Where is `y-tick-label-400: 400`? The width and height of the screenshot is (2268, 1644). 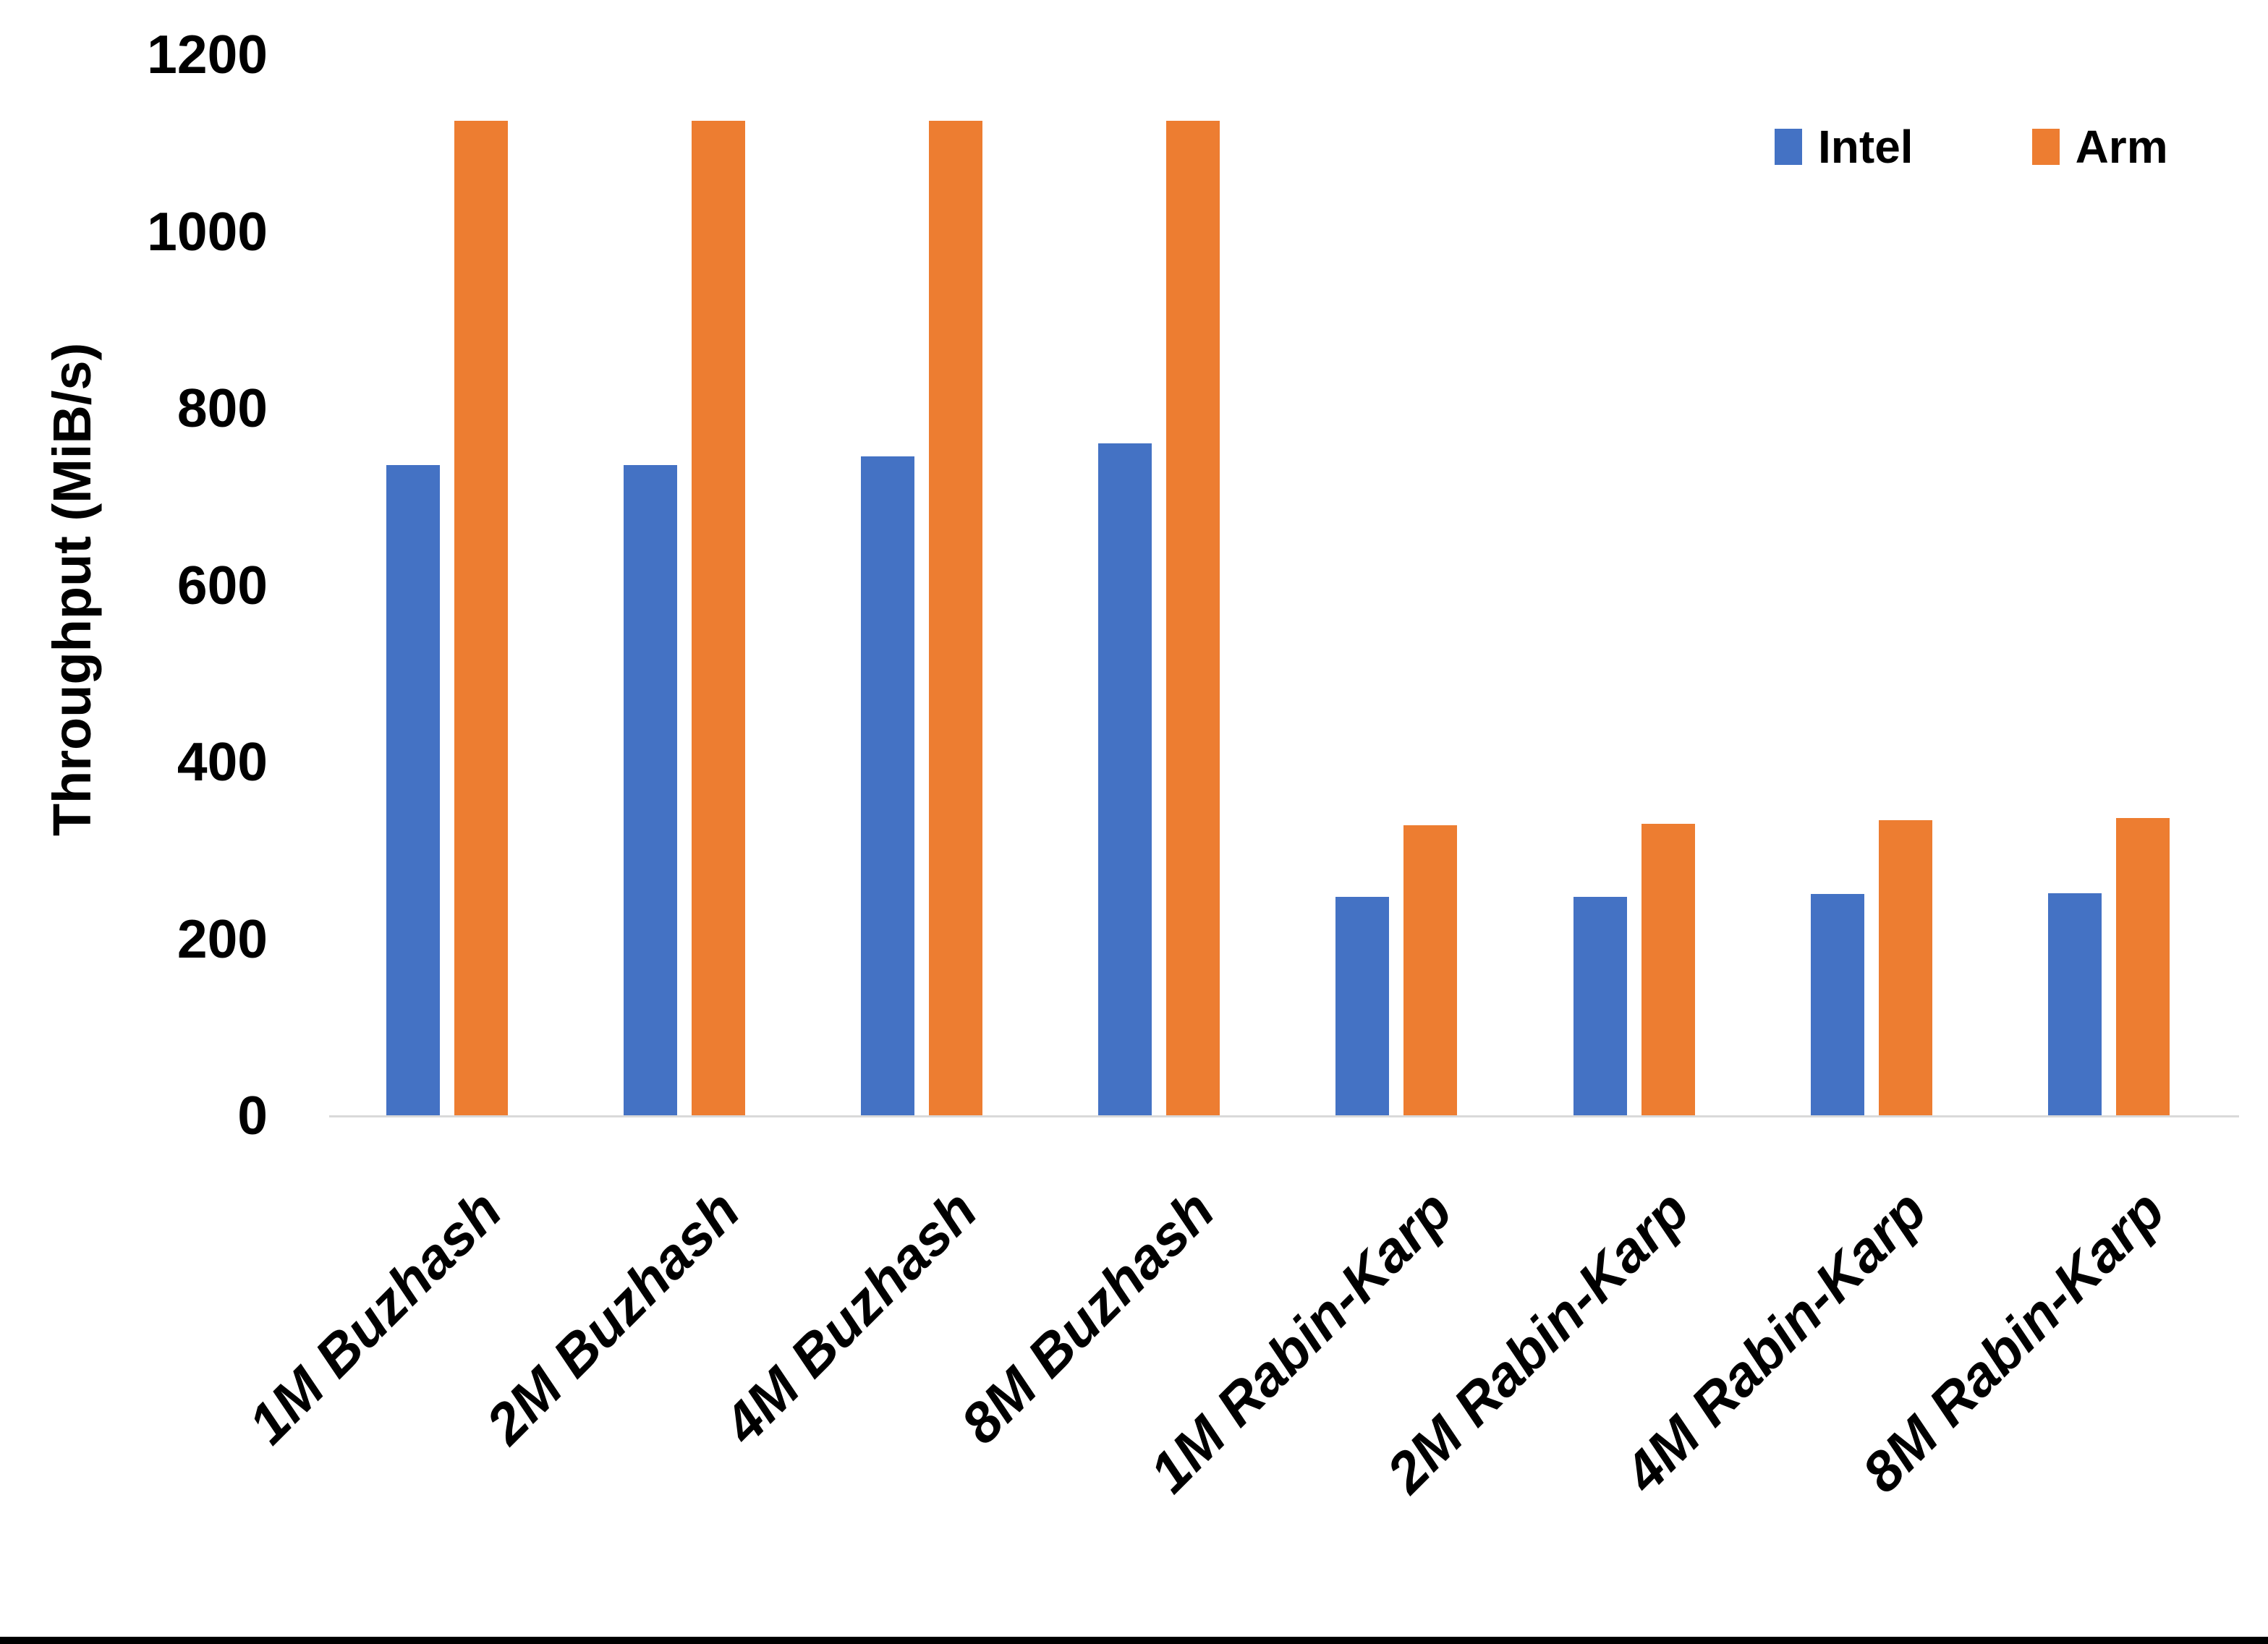
y-tick-label-400: 400 is located at coordinates (223, 761).